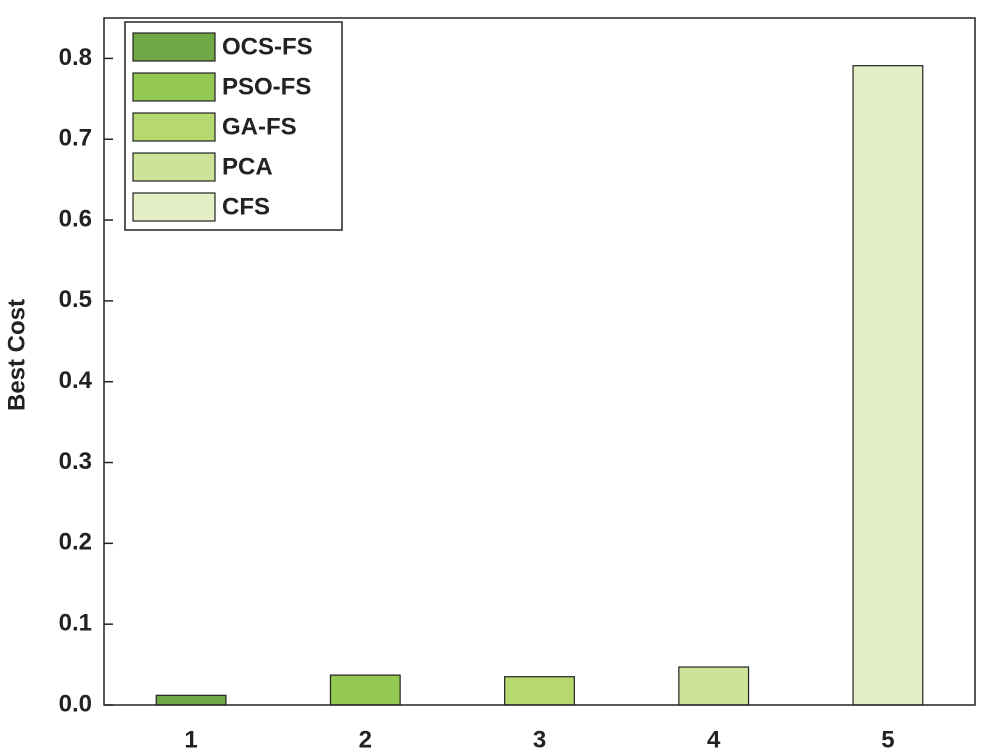  I want to click on y-tick-label: 0.8, so click(75, 57).